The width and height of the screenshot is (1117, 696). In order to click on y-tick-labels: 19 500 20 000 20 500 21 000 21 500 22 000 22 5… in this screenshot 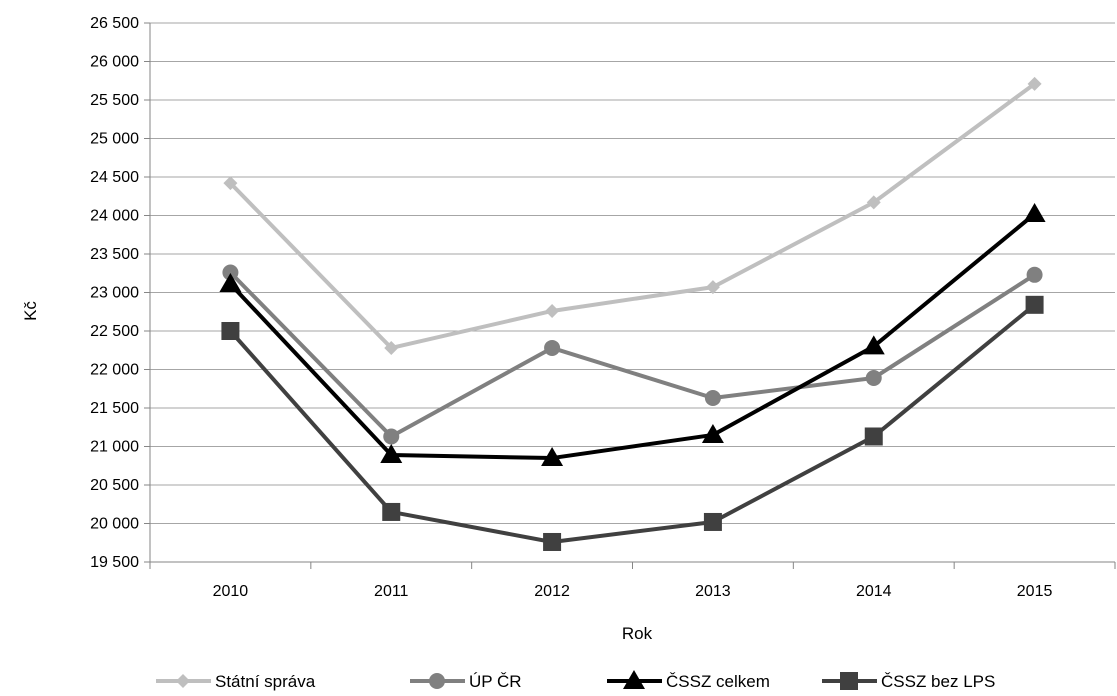, I will do `click(114, 293)`.